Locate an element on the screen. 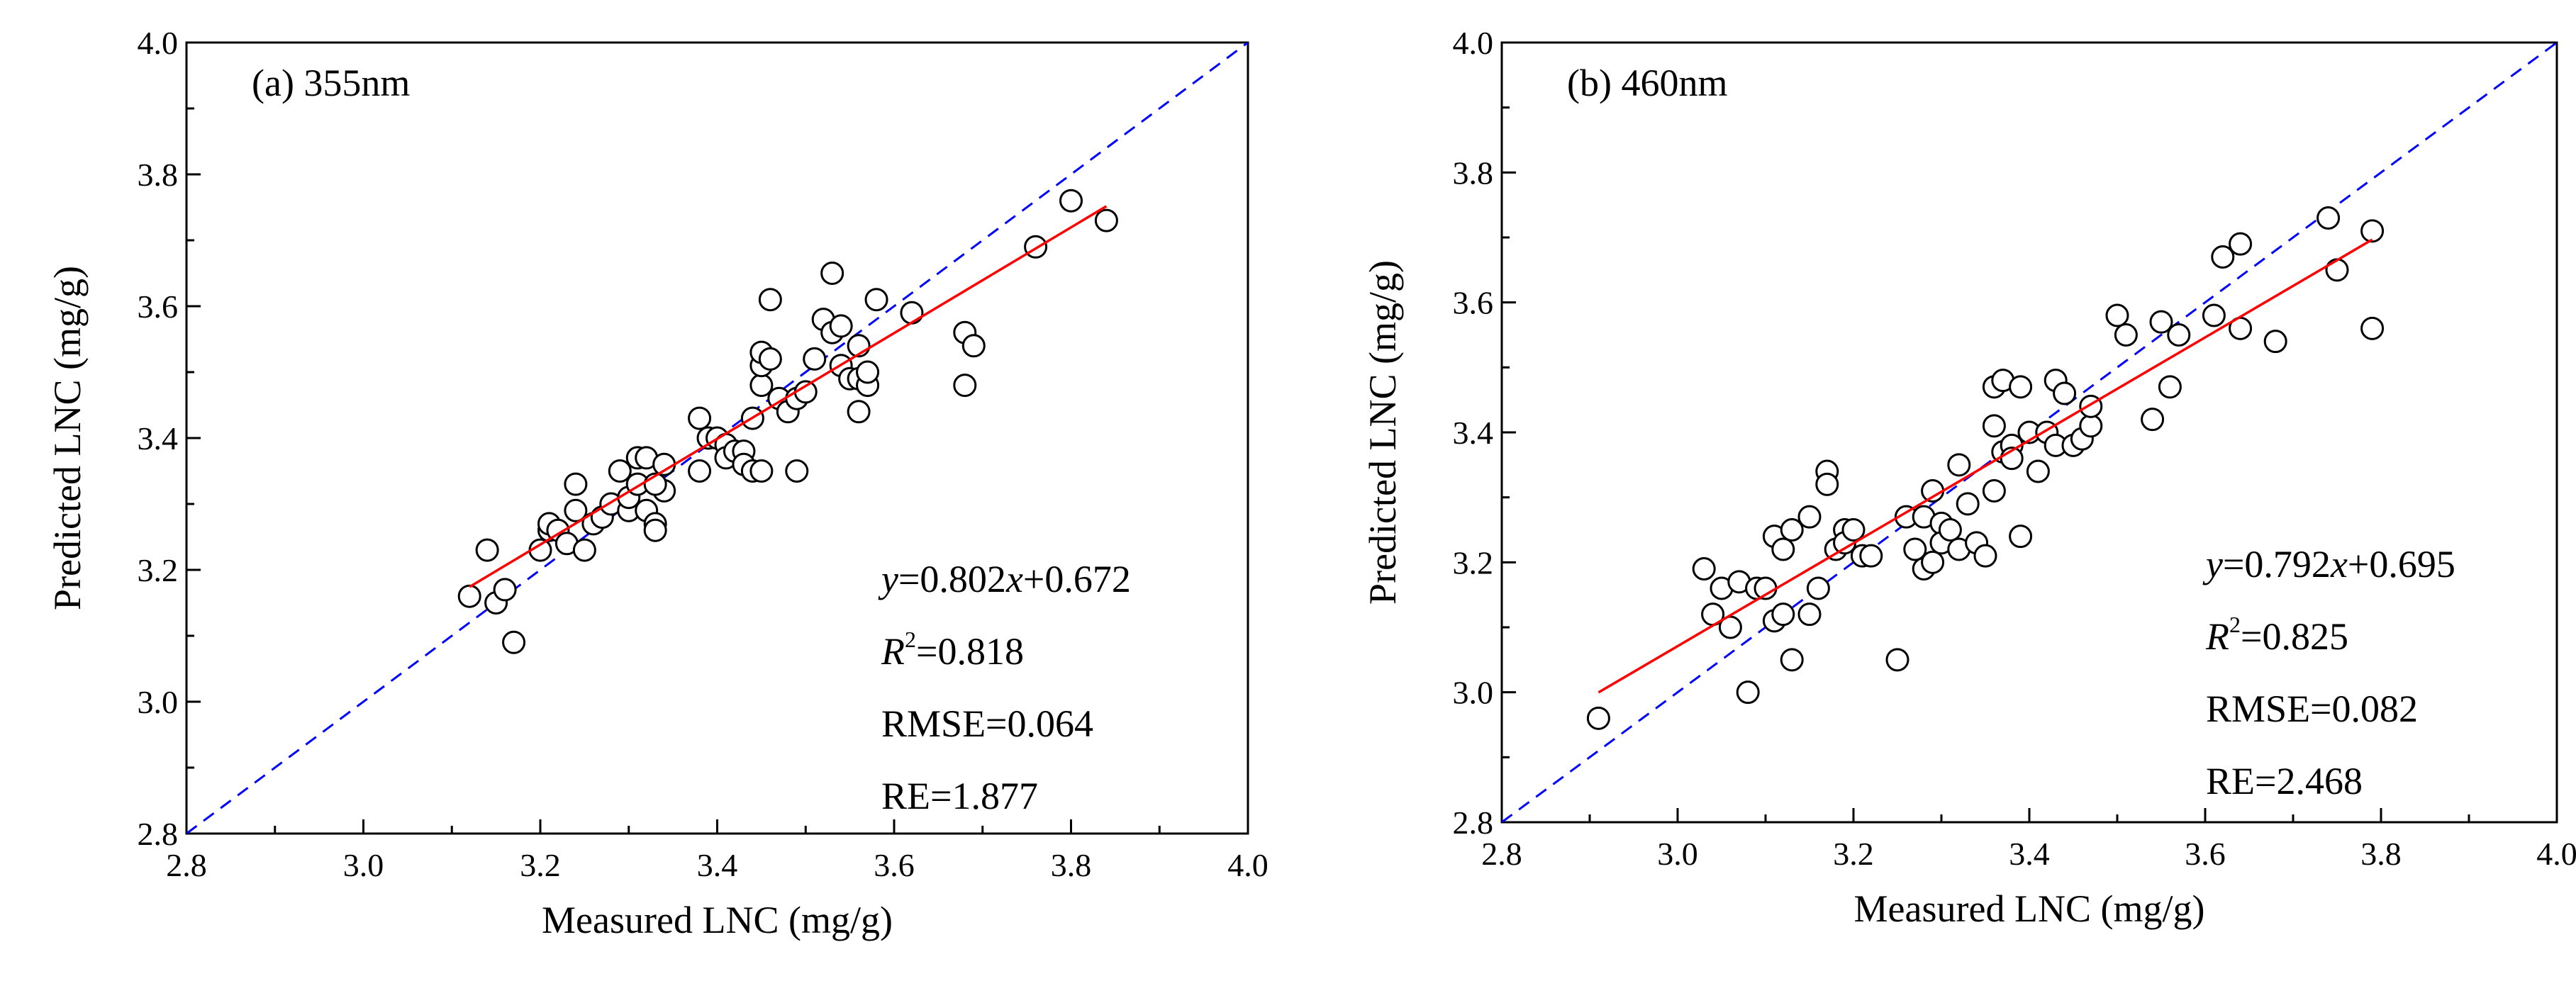  re-value: RE=2.468 is located at coordinates (2284, 781).